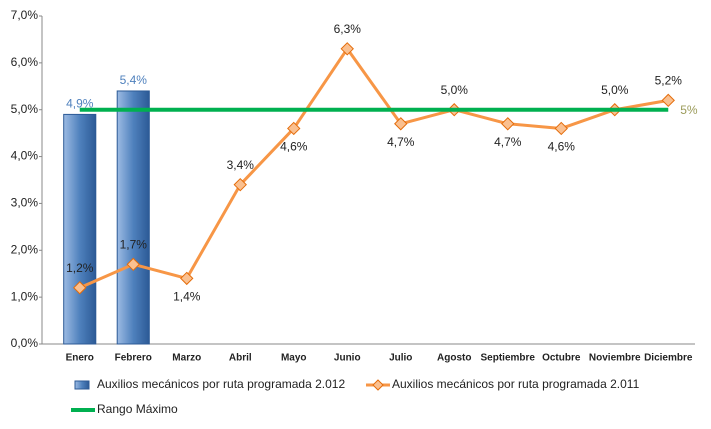 This screenshot has height=429, width=711. Describe the element at coordinates (689, 110) in the screenshot. I see `data-label: 5%` at that location.